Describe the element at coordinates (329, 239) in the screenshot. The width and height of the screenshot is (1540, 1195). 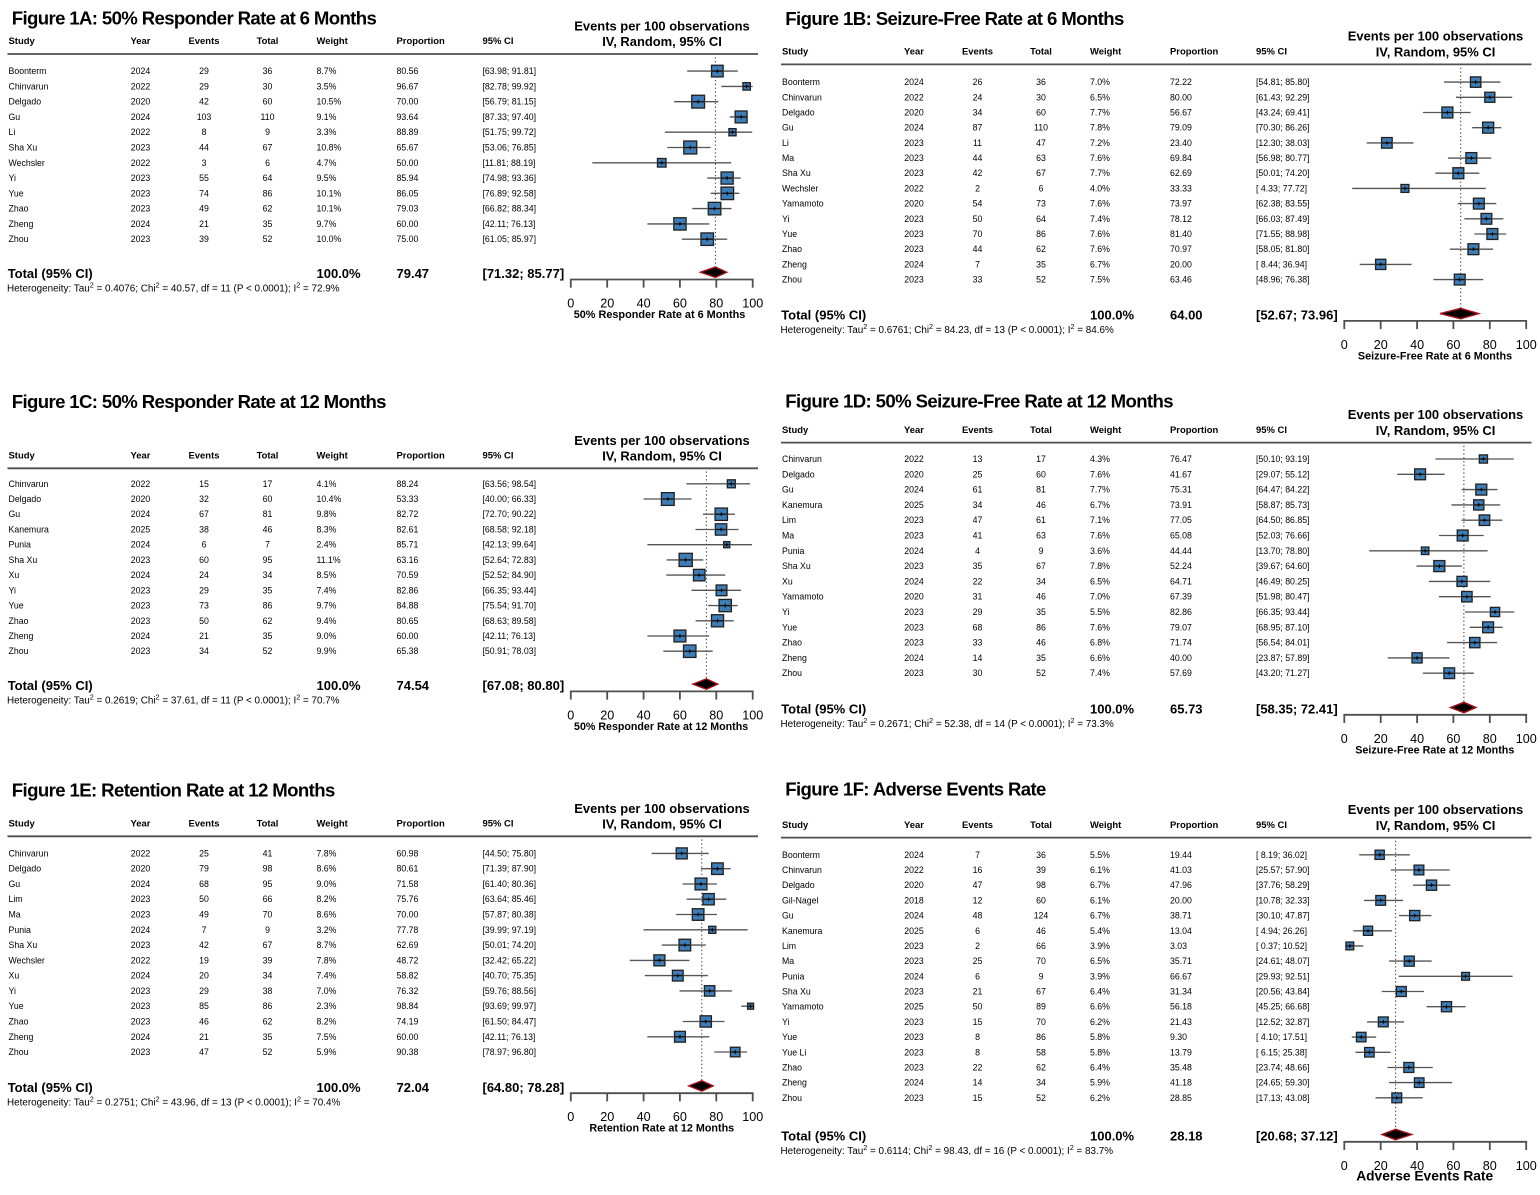
I see `svg-text: 10.0%` at that location.